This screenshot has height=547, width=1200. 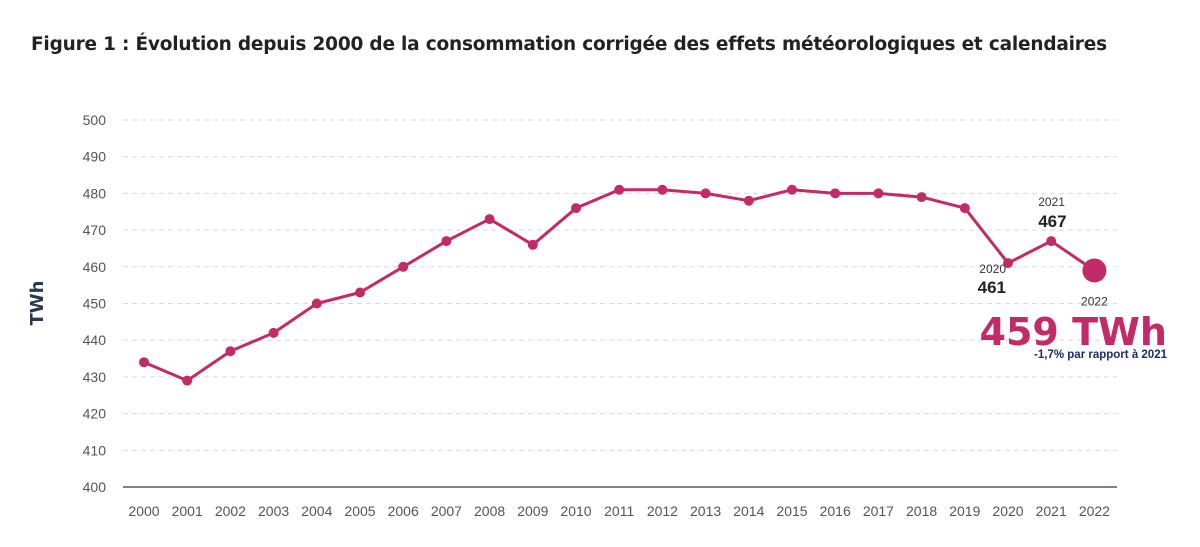 What do you see at coordinates (95, 193) in the screenshot?
I see `y-tick-label: 480` at bounding box center [95, 193].